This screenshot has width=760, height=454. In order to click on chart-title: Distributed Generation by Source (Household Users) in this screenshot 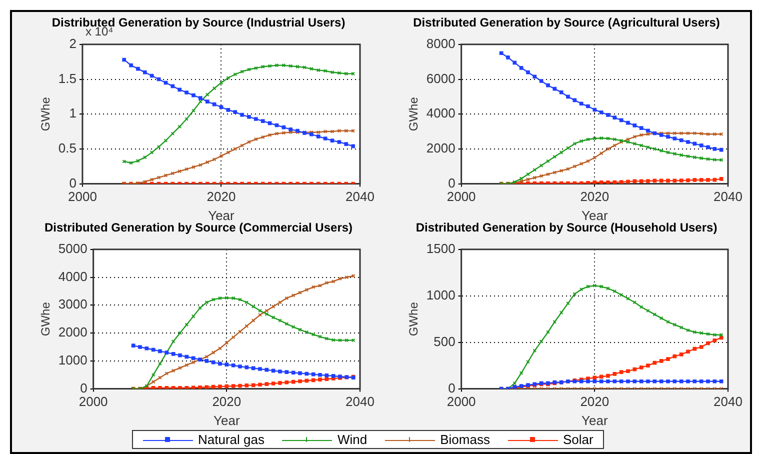, I will do `click(567, 227)`.